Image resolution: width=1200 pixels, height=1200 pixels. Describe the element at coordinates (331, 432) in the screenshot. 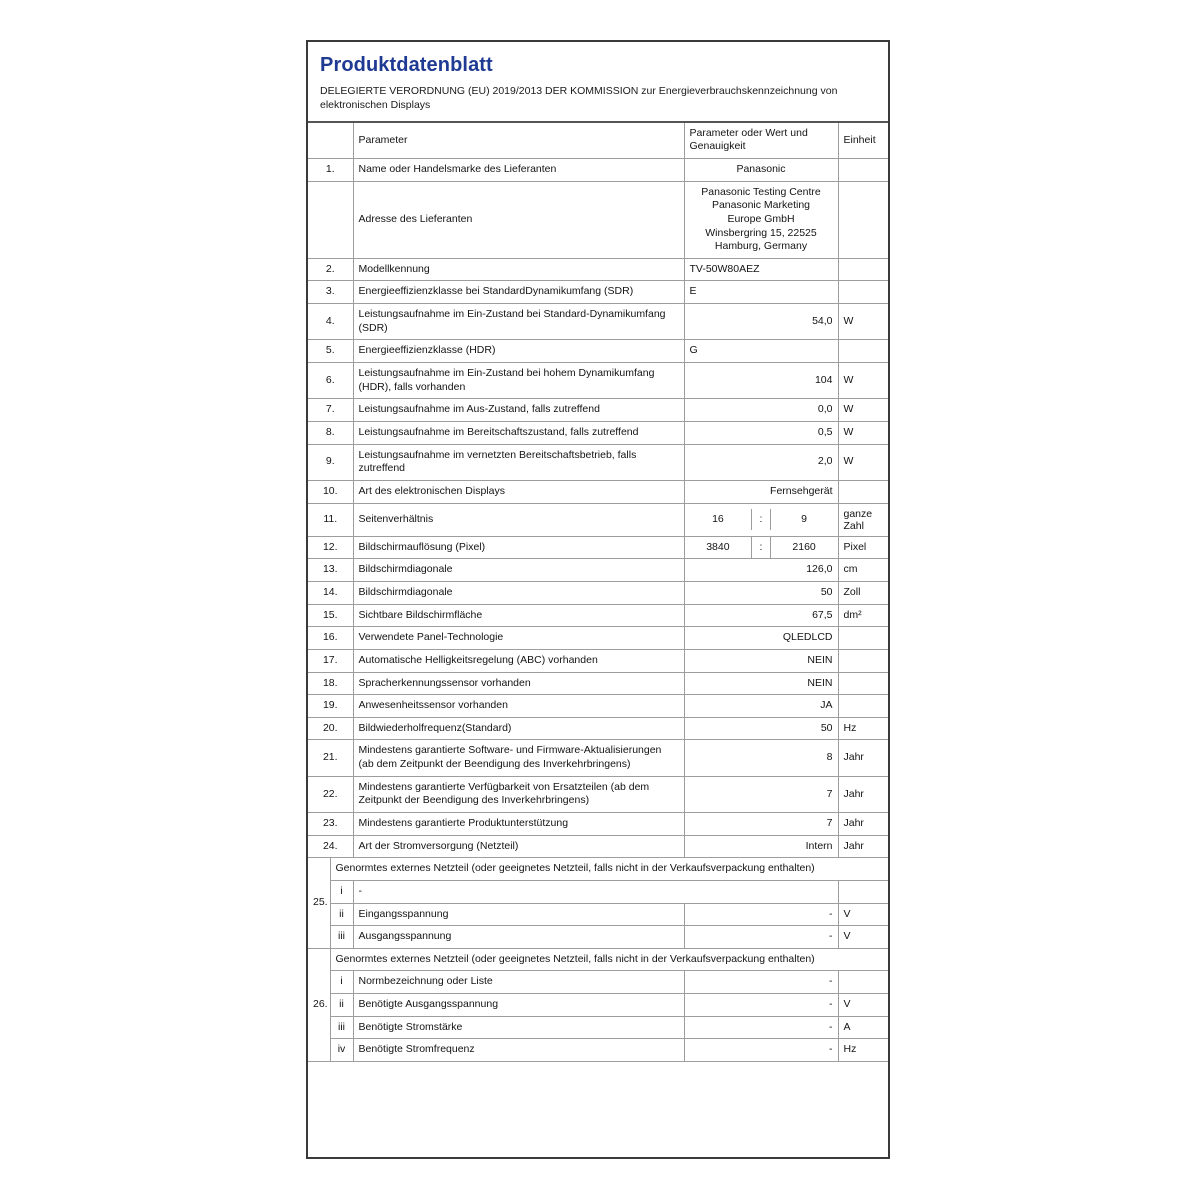

I see `row-number: 8.` at that location.